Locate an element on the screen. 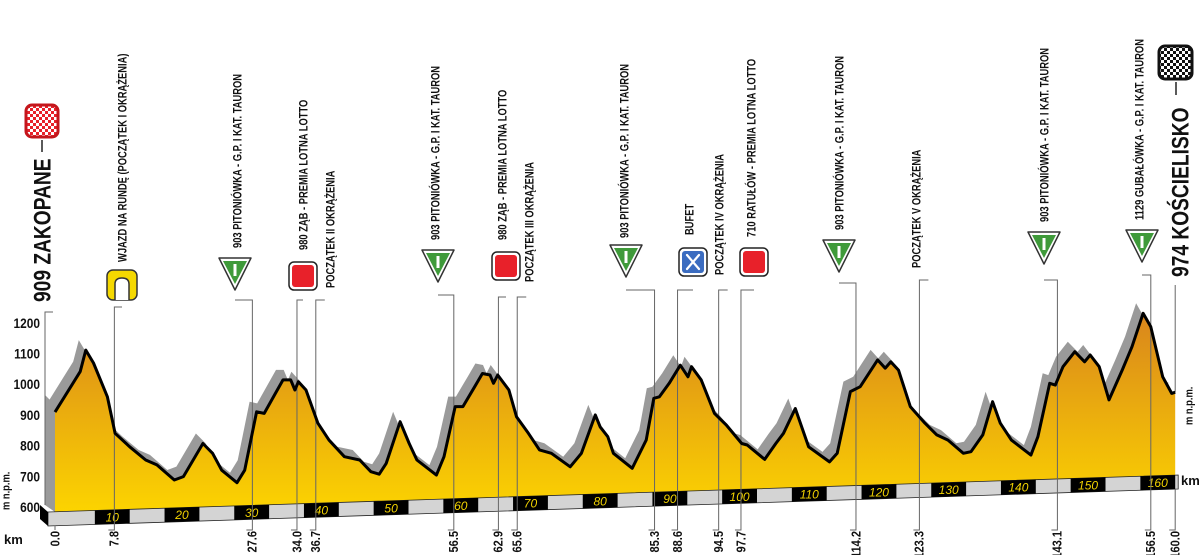 This screenshot has height=555, width=1200. km-bar-tick-label: 130 is located at coordinates (949, 490).